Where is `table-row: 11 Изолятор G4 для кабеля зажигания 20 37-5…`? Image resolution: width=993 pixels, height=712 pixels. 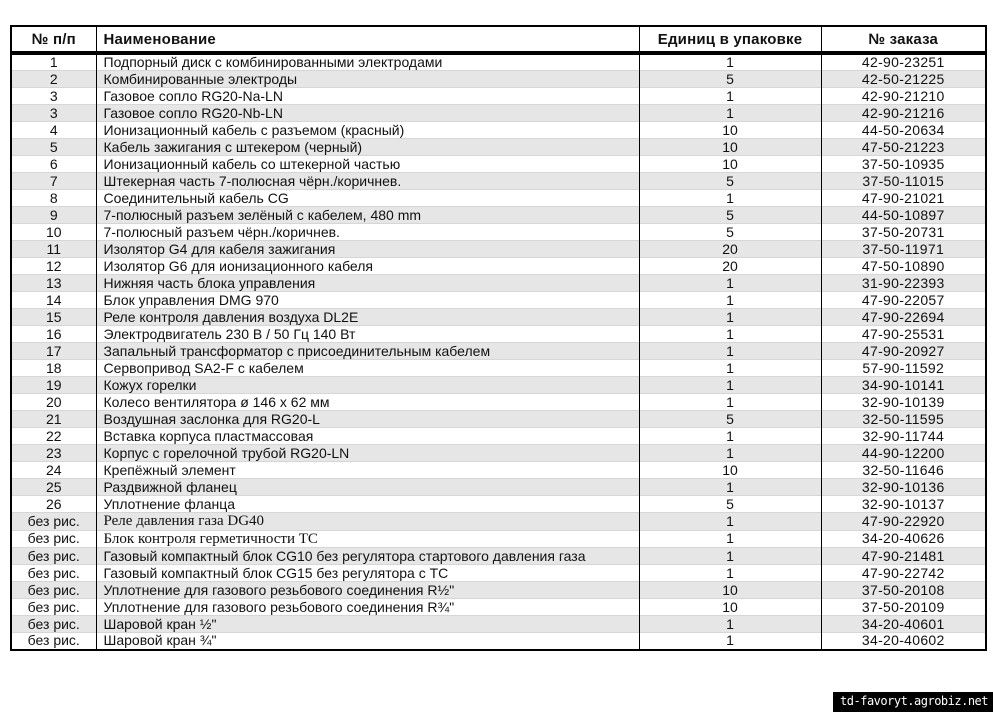
table-row: 11 Изолятор G4 для кабеля зажигания 20 37-5… is located at coordinates (498, 249).